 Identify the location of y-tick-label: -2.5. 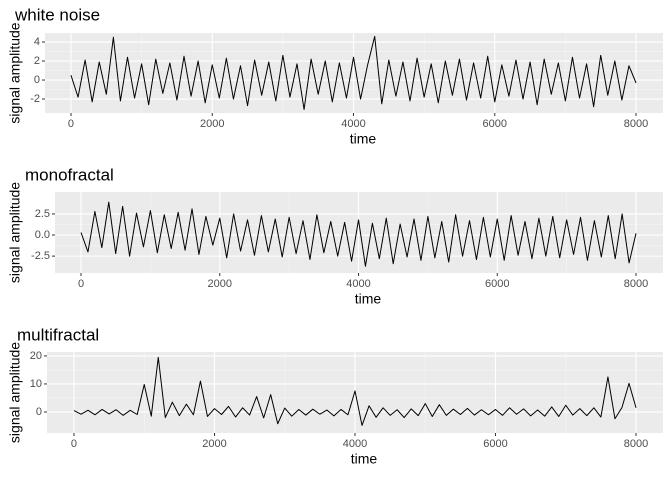
(40, 256).